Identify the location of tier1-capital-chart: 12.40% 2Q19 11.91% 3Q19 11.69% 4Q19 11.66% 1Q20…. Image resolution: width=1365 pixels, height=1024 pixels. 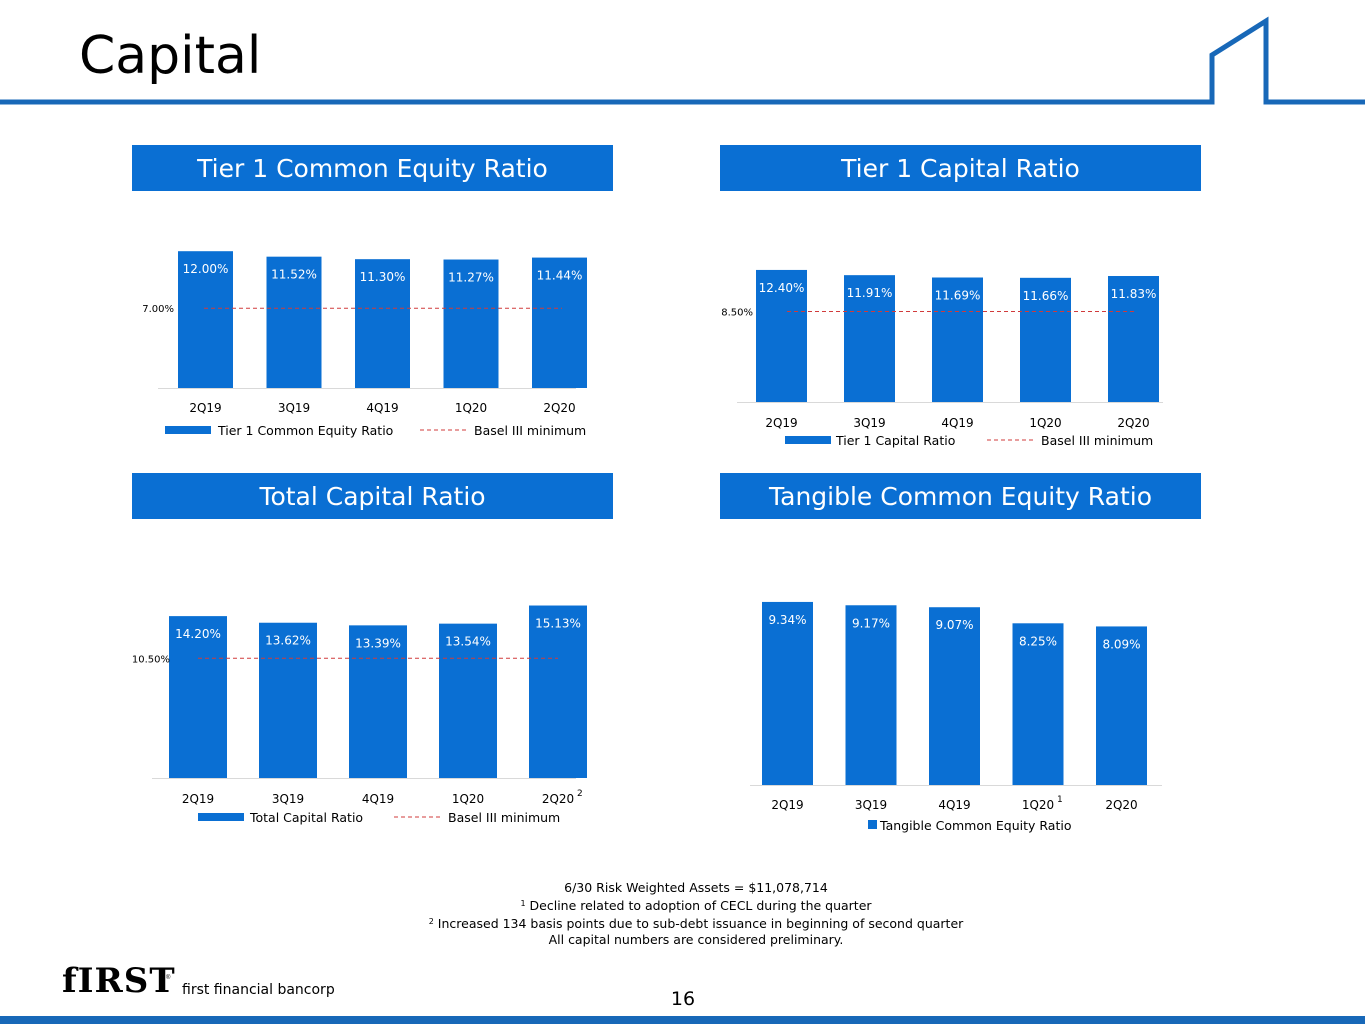
(942, 358).